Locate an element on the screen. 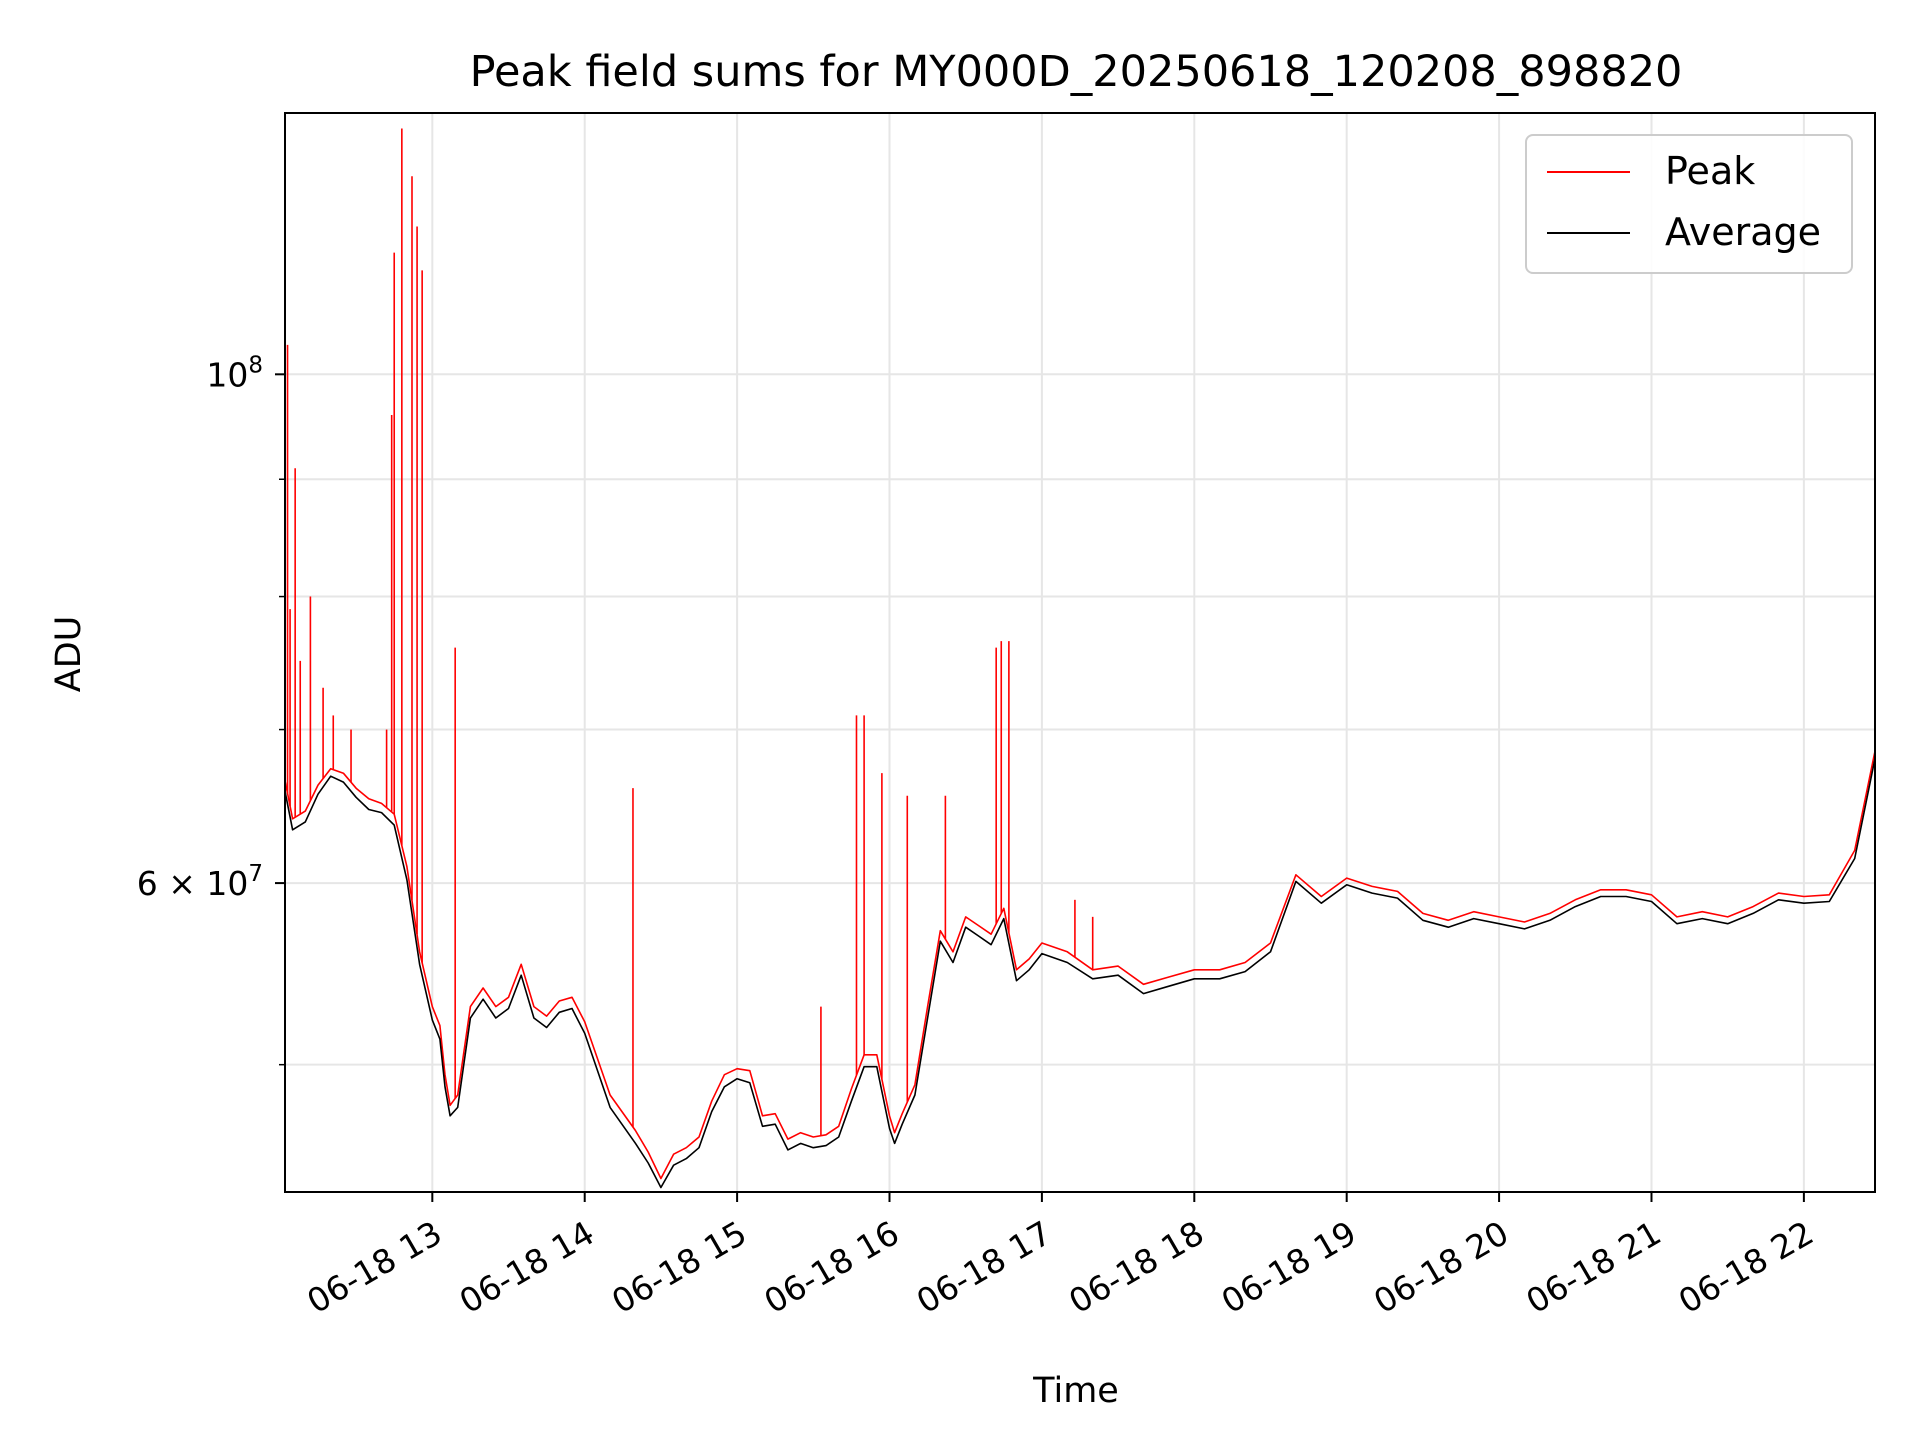 This screenshot has height=1440, width=1920. legend: Peak Average is located at coordinates (1689, 204).